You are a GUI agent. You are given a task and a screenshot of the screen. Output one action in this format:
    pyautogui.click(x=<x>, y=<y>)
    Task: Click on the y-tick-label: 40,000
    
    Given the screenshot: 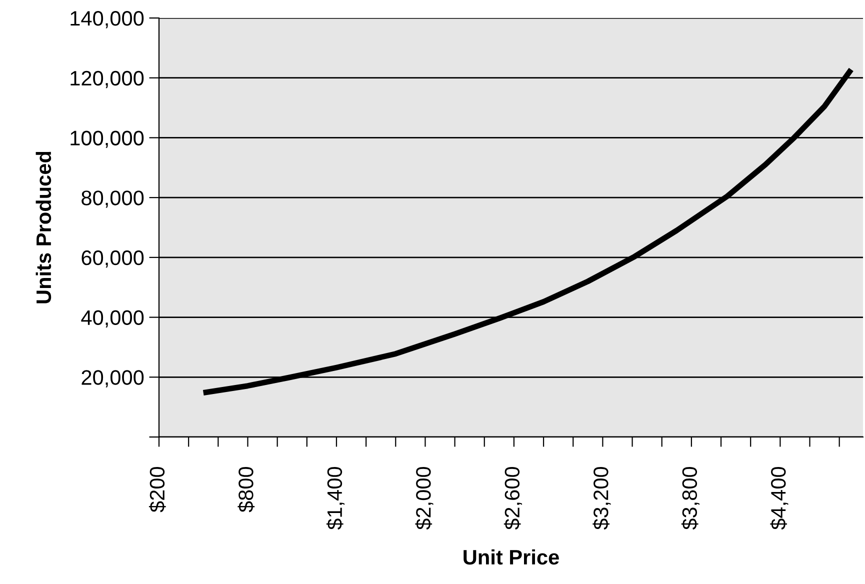 What is the action you would take?
    pyautogui.click(x=112, y=319)
    